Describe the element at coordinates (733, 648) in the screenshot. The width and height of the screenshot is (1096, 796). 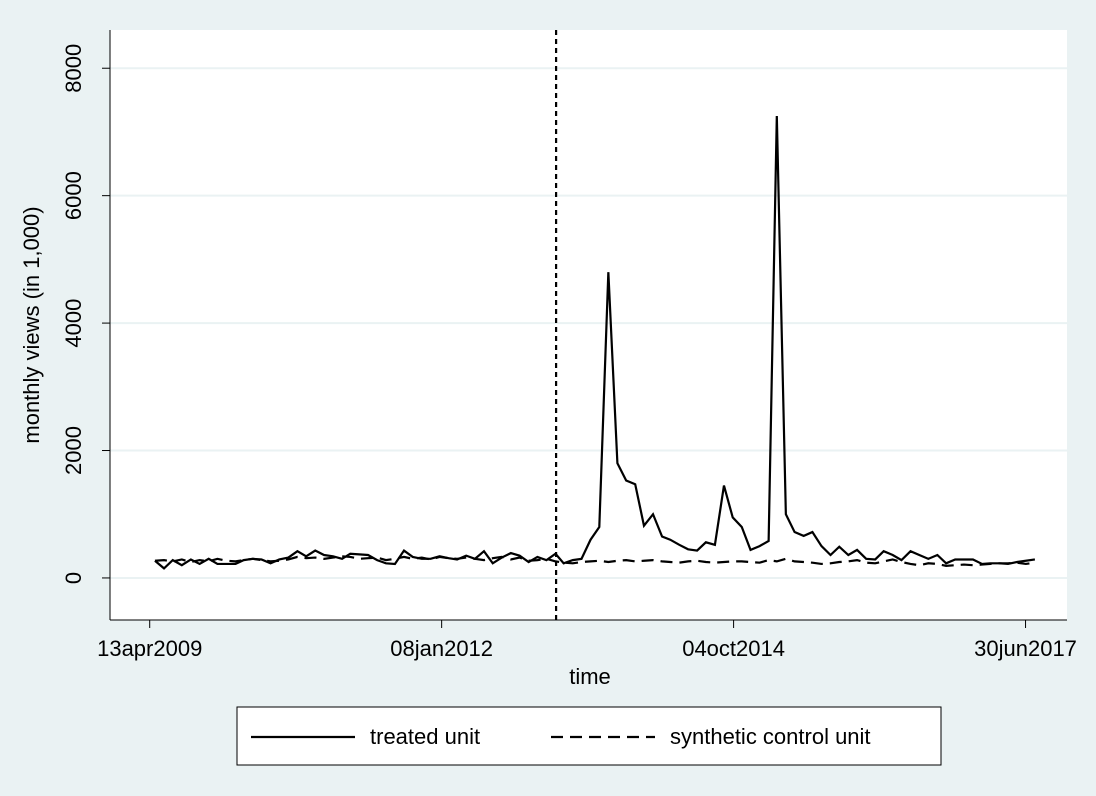
I see `x-tick-label: 04oct2014` at that location.